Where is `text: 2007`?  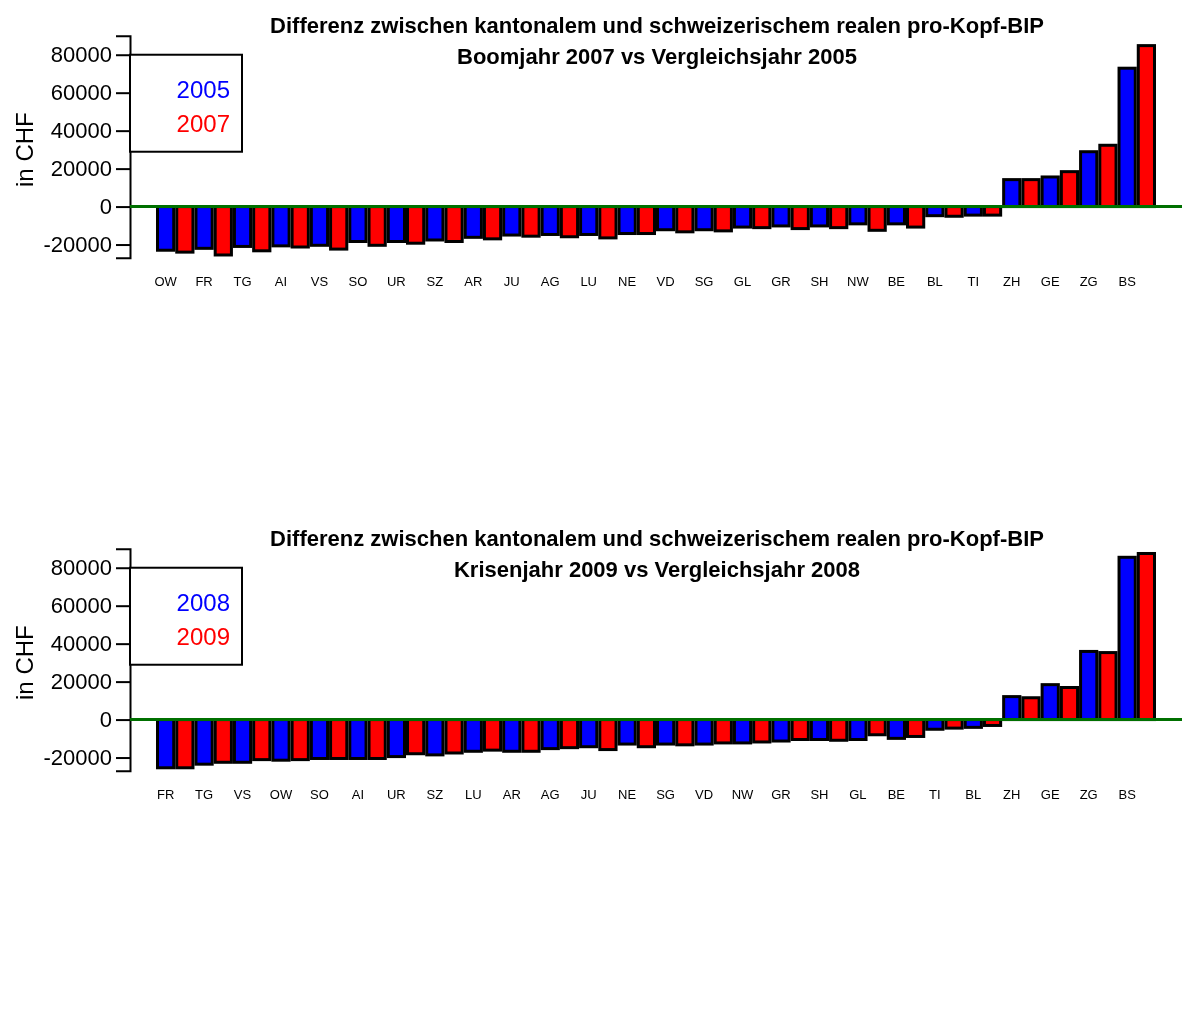 text: 2007 is located at coordinates (203, 123).